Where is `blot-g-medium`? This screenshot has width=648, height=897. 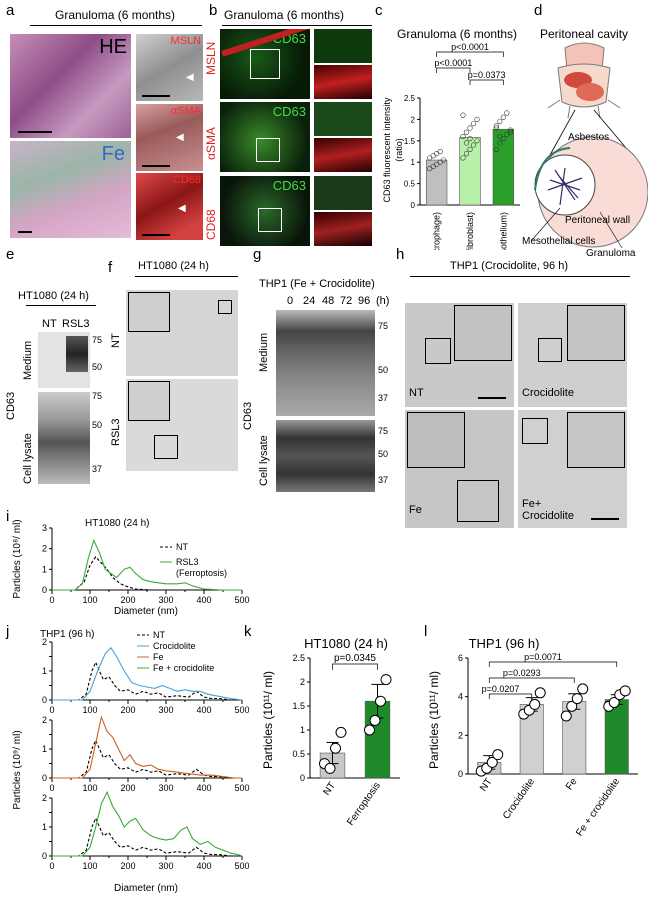
blot-g-medium is located at coordinates (325, 363).